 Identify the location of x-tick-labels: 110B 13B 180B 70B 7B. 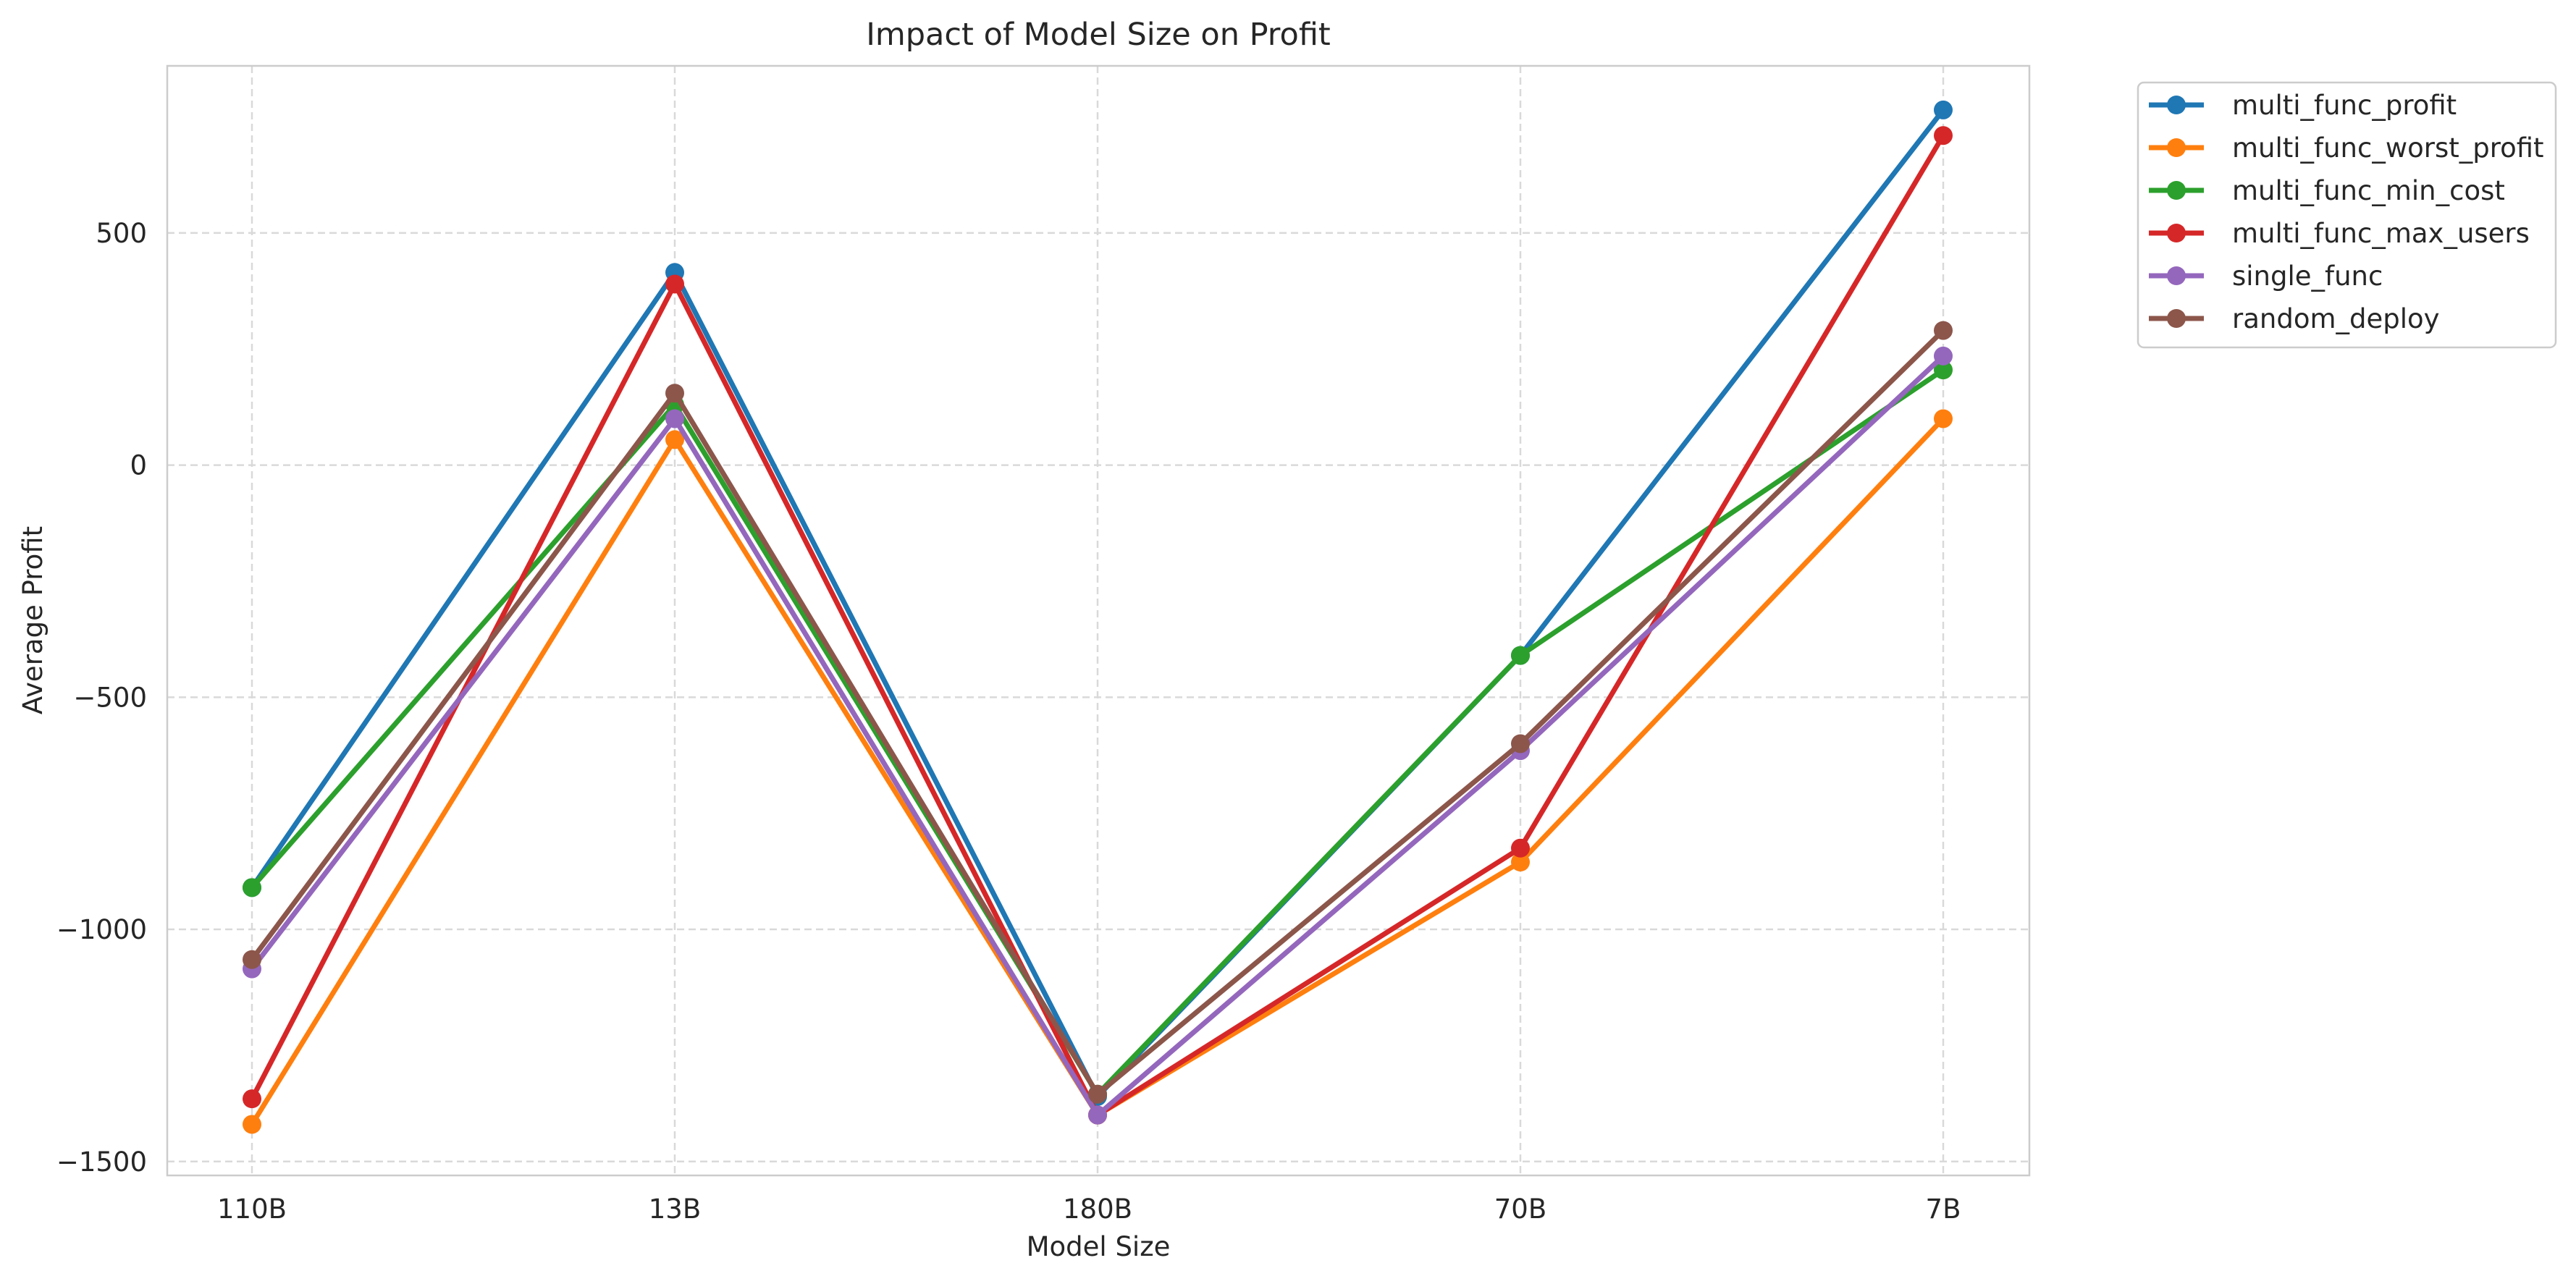
(1089, 1209).